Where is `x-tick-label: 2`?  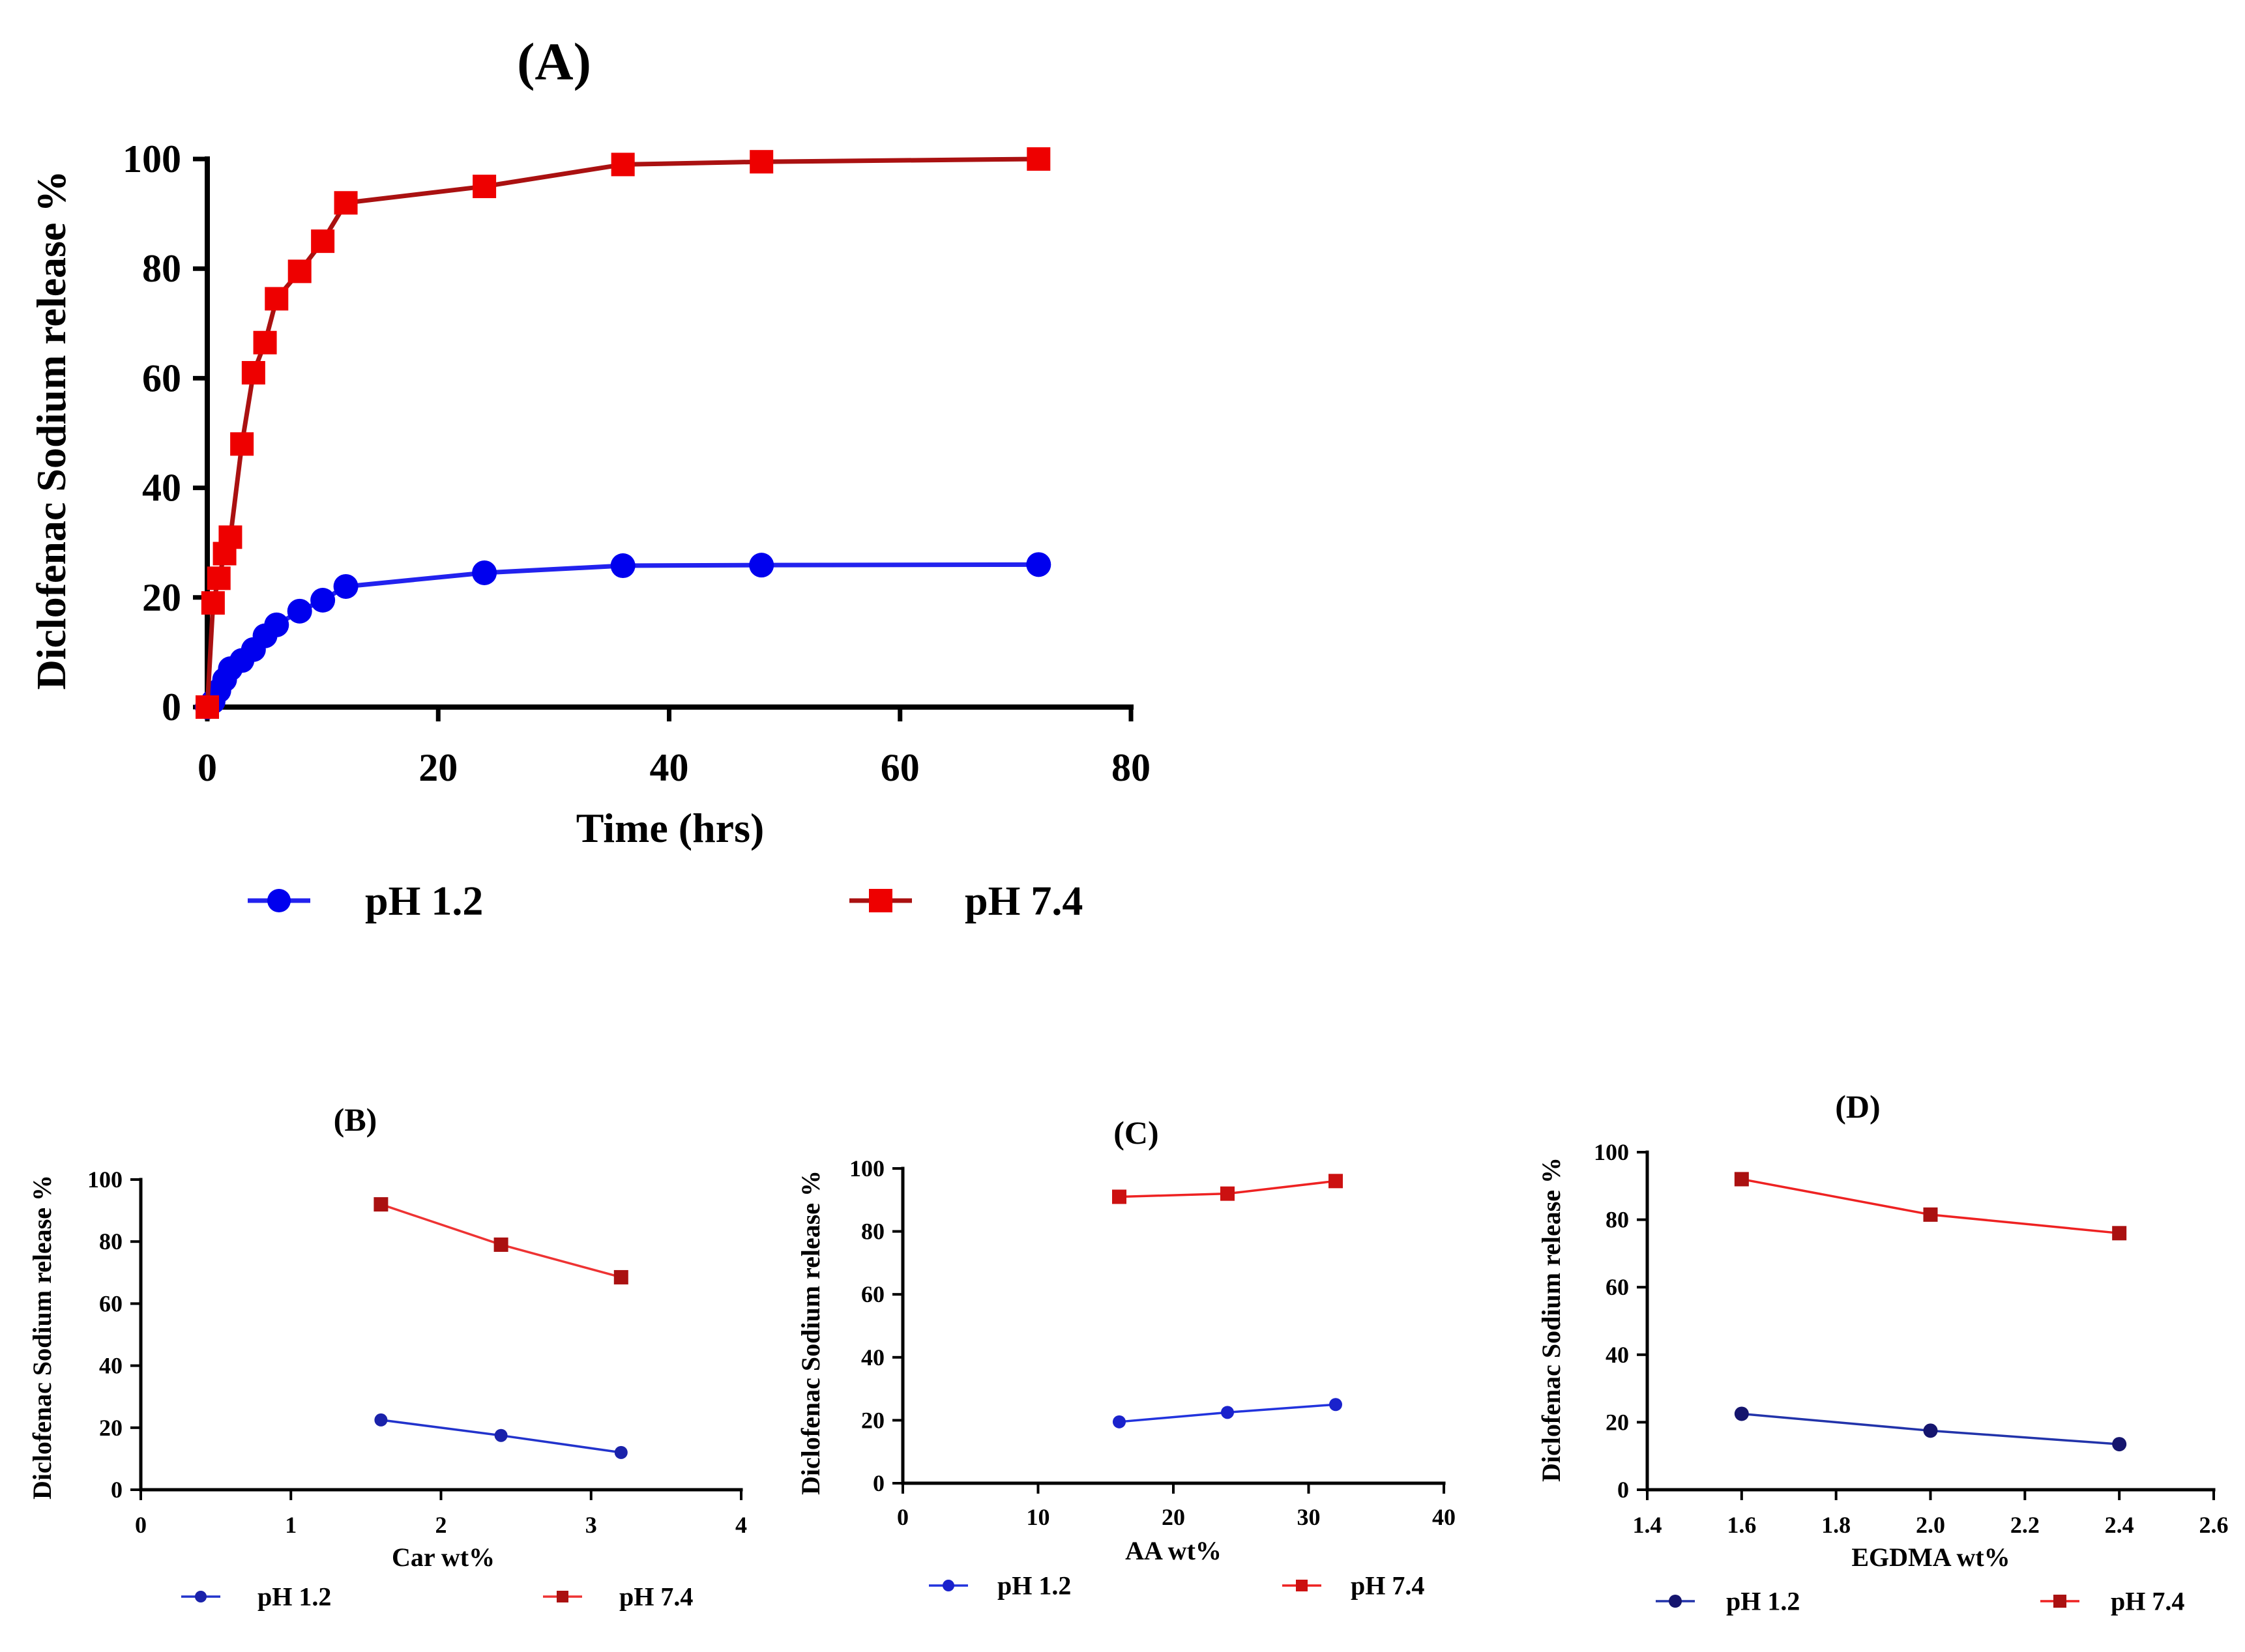 x-tick-label: 2 is located at coordinates (441, 1525).